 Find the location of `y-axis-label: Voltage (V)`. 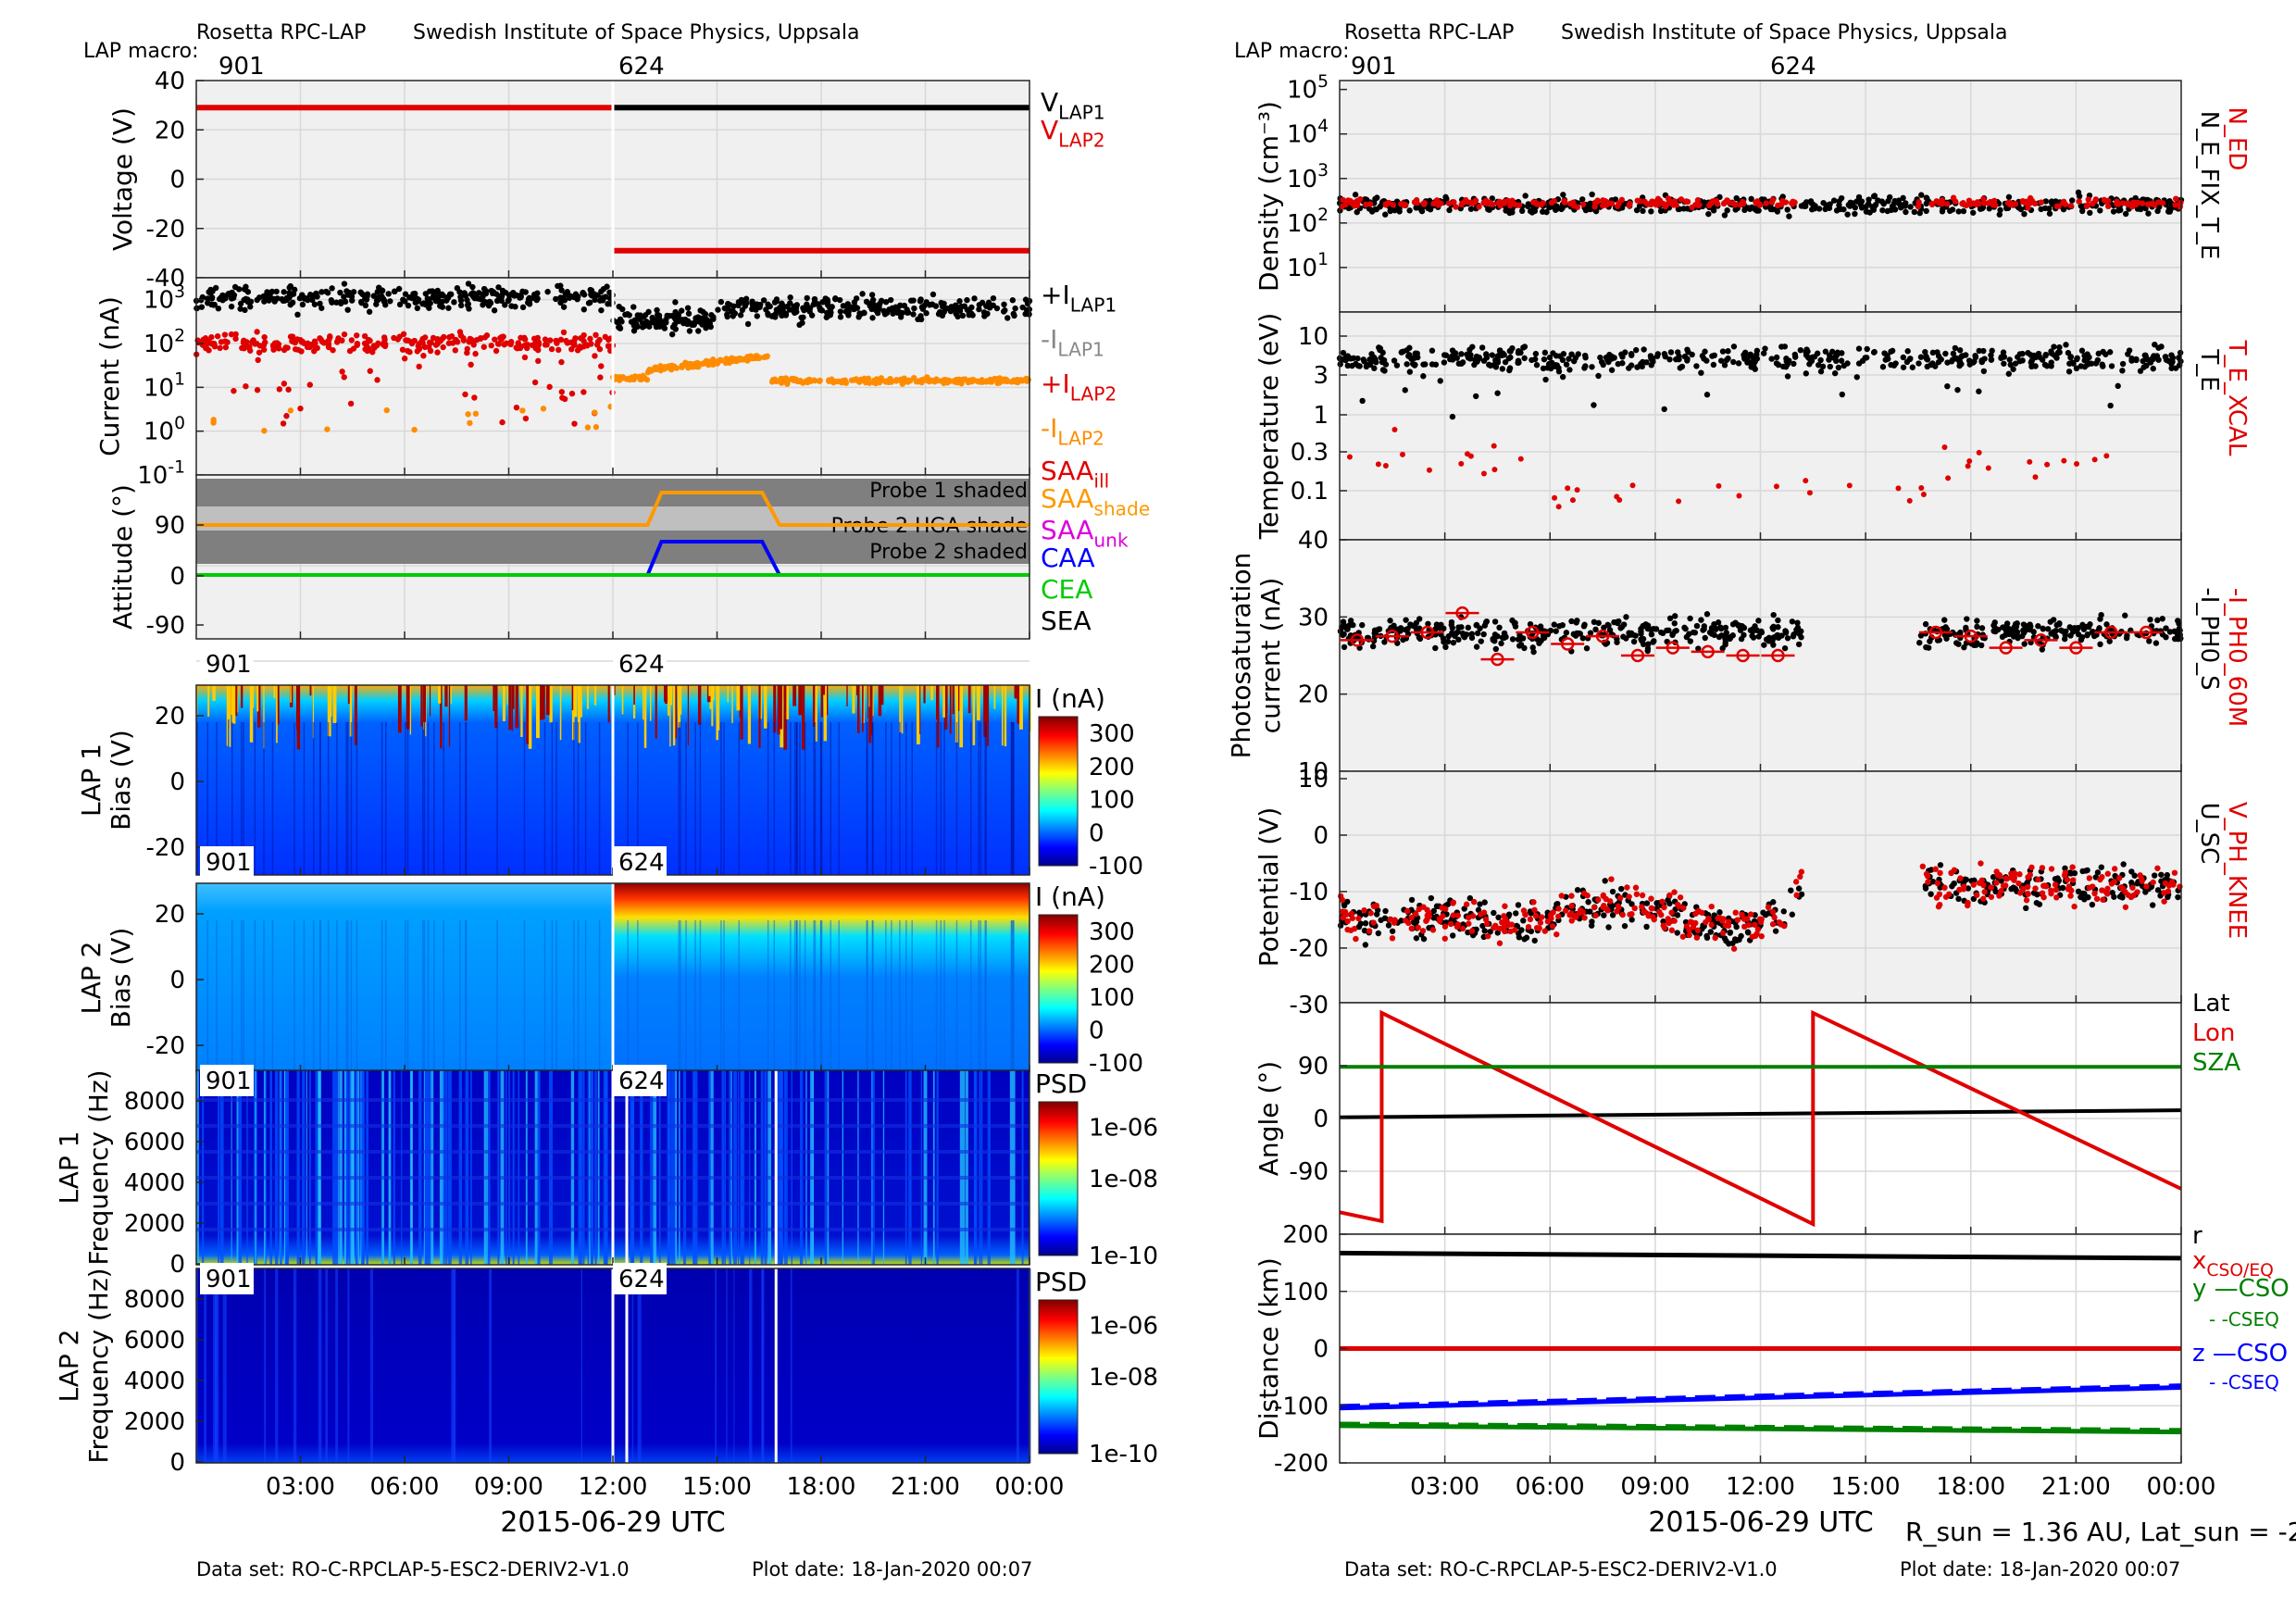

y-axis-label: Voltage (V) is located at coordinates (122, 179).